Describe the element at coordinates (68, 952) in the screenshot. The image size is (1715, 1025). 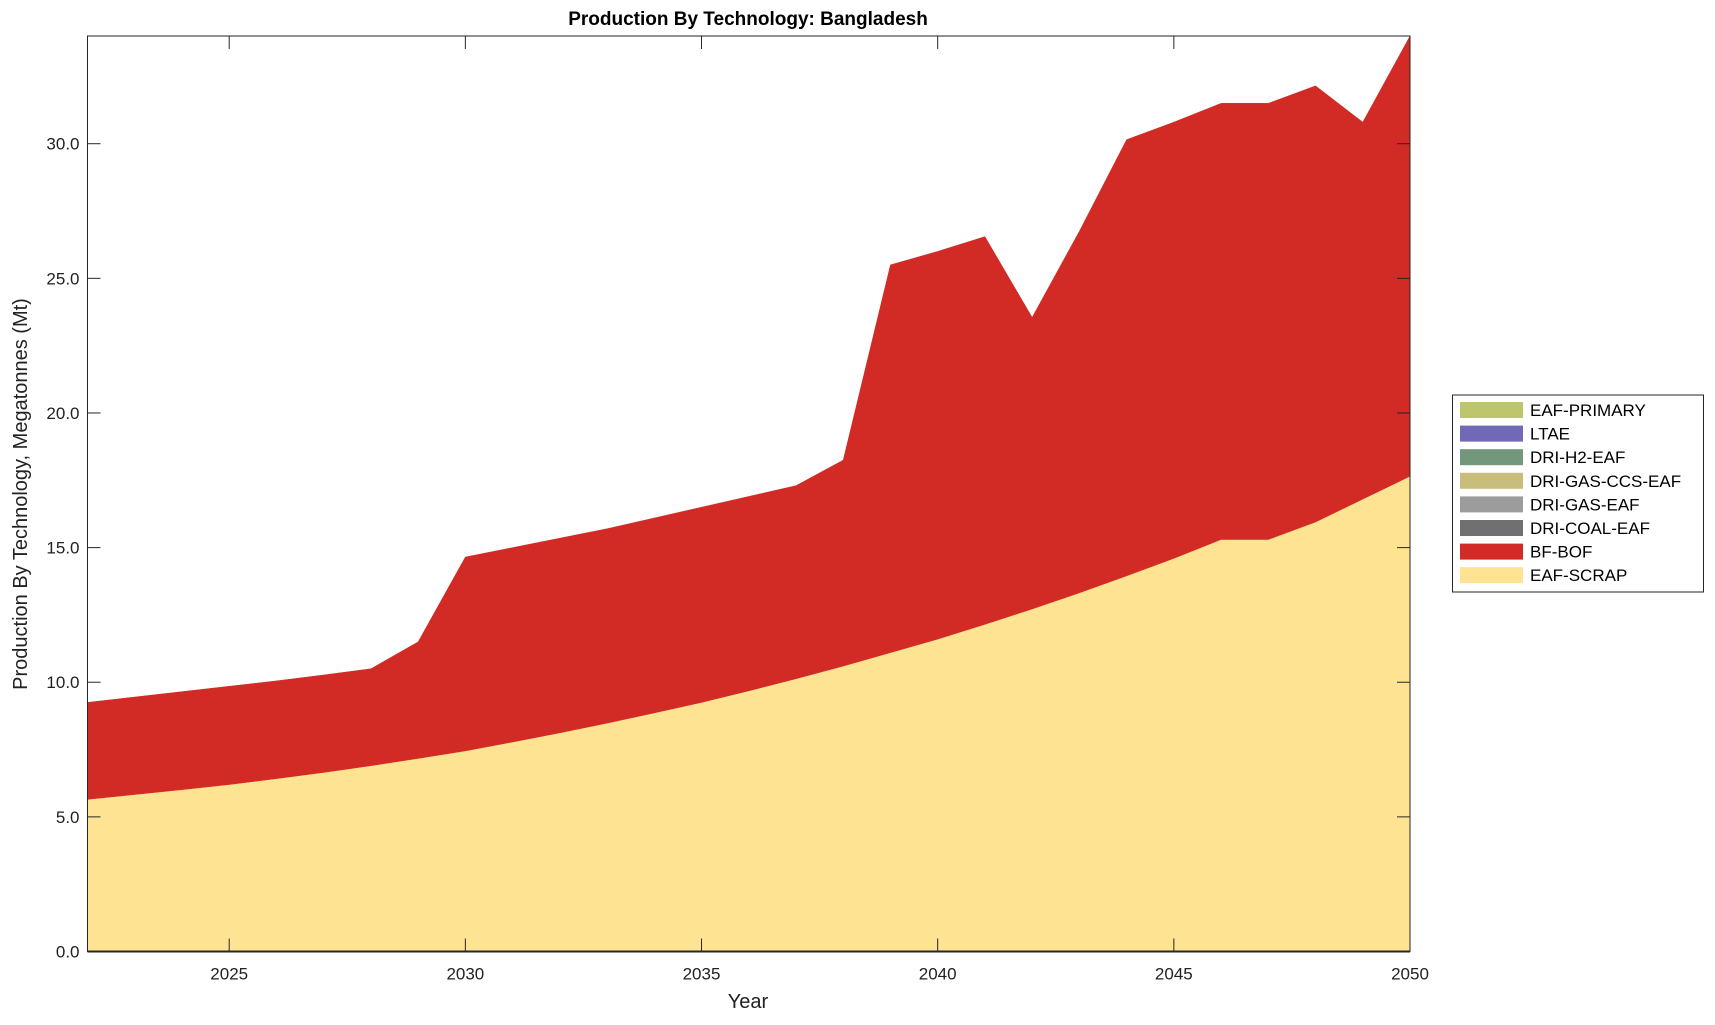
I see `y-tick-label: 0.0` at that location.